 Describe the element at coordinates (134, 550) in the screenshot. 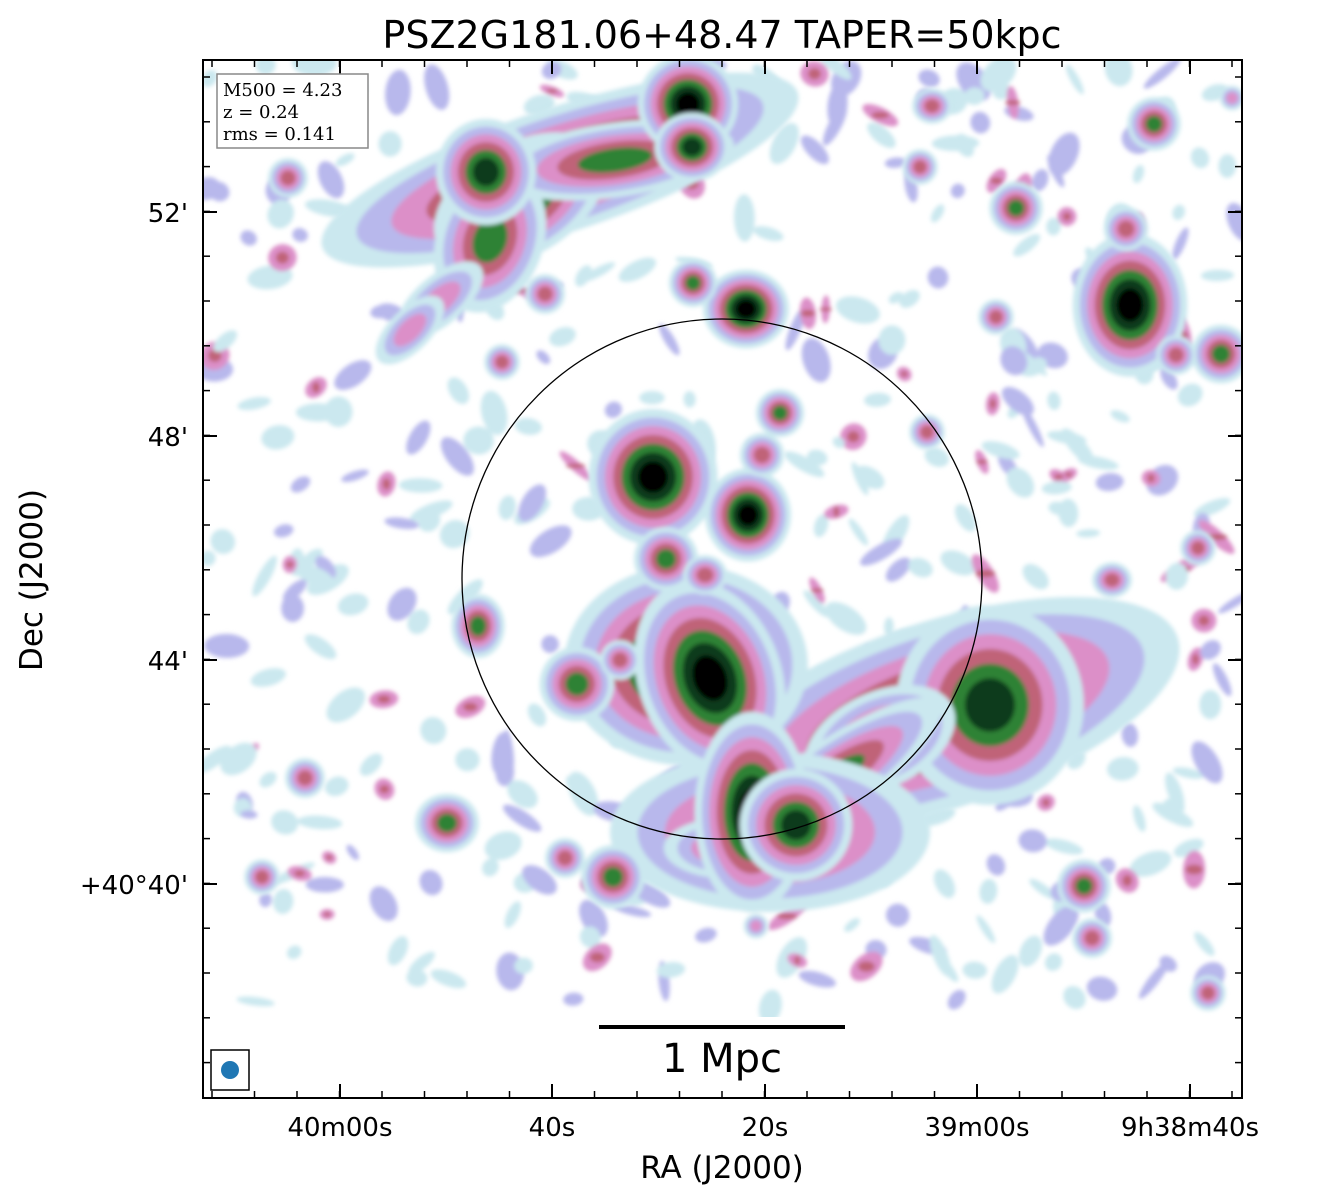

I see `y-tick-labels: 52' 48' 44' +40°40'` at that location.